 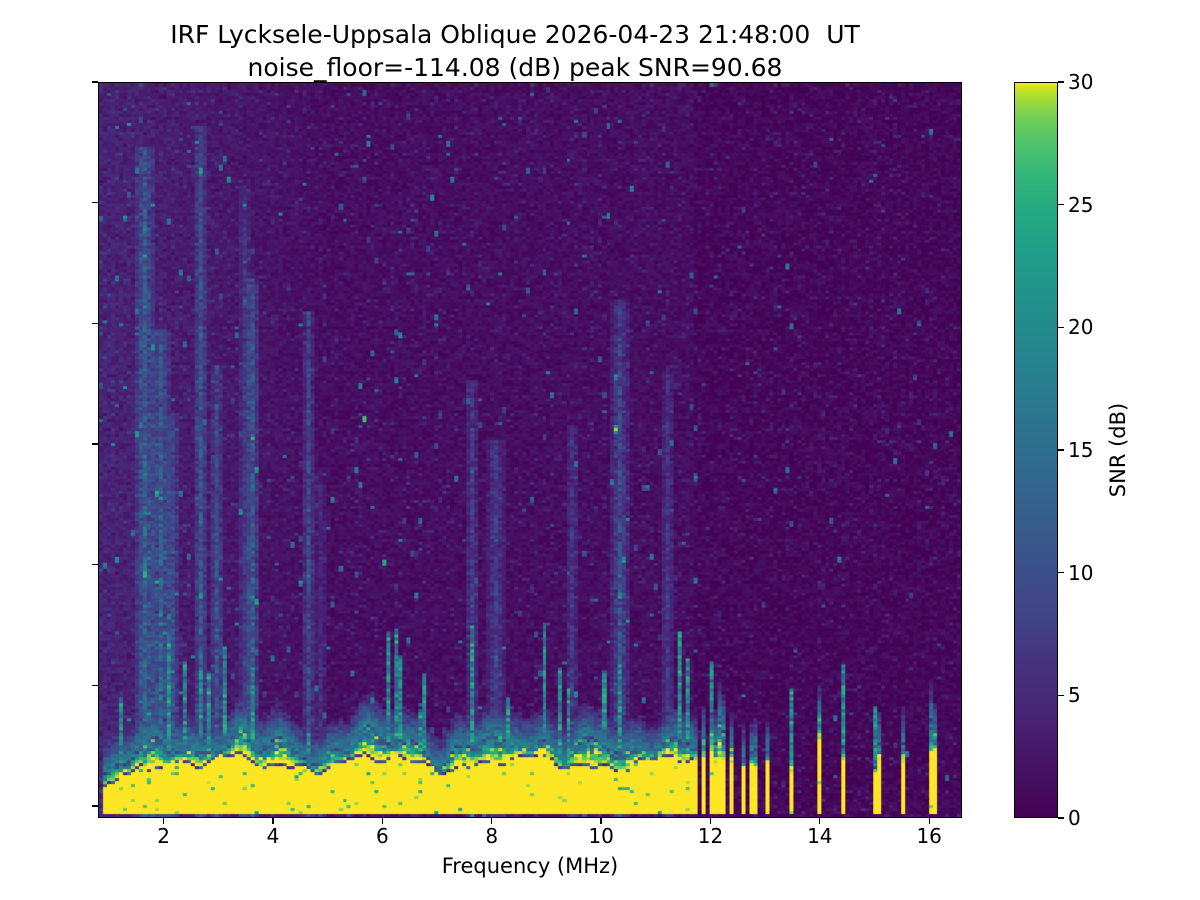 I want to click on colorbar-tick-label: 0, so click(x=1074, y=818).